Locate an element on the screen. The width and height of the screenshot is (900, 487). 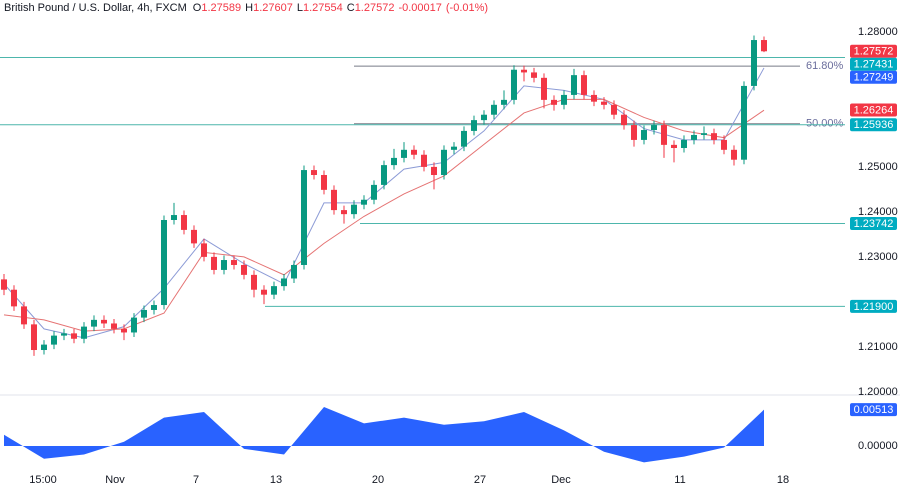
x-tick-label: 18 is located at coordinates (783, 480).